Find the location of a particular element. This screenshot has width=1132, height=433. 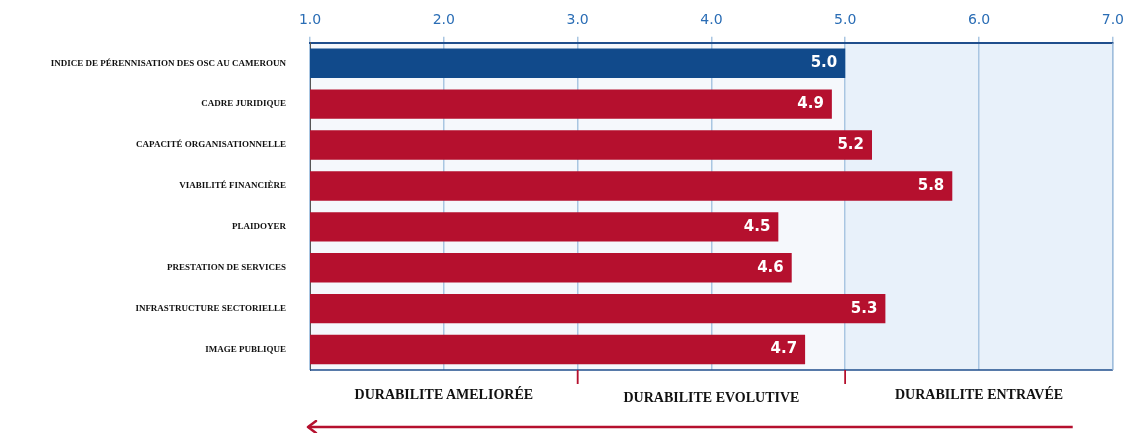

x-tick-label: 7.0 is located at coordinates (1112, 19).